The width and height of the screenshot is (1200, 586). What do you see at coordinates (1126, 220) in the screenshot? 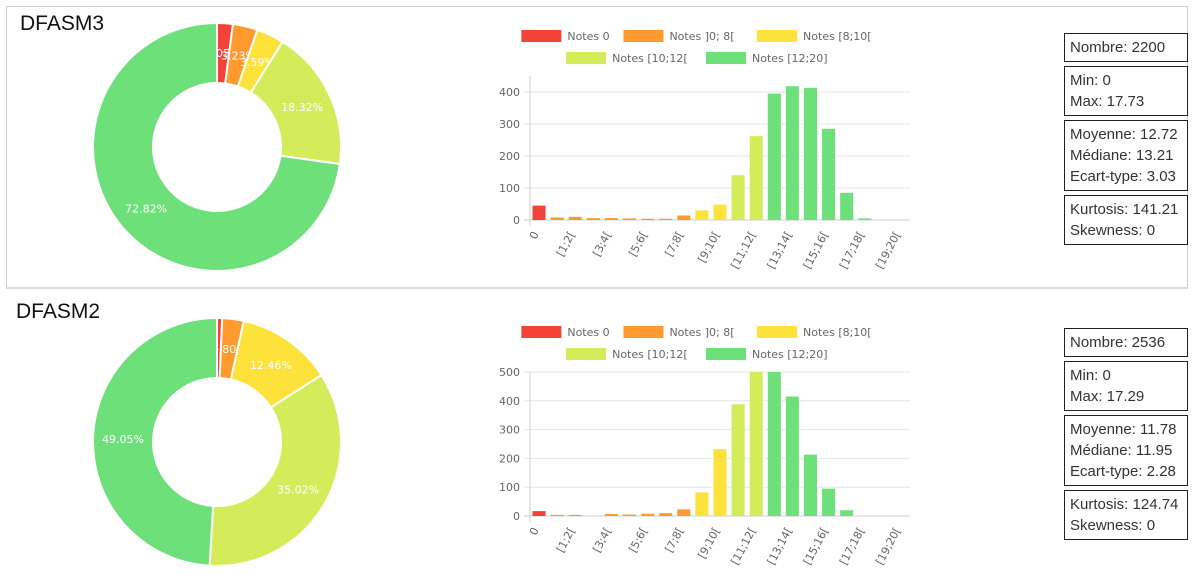
I see `stat-box-shape: Kurtosis: 141.21 Skewness: 0` at bounding box center [1126, 220].